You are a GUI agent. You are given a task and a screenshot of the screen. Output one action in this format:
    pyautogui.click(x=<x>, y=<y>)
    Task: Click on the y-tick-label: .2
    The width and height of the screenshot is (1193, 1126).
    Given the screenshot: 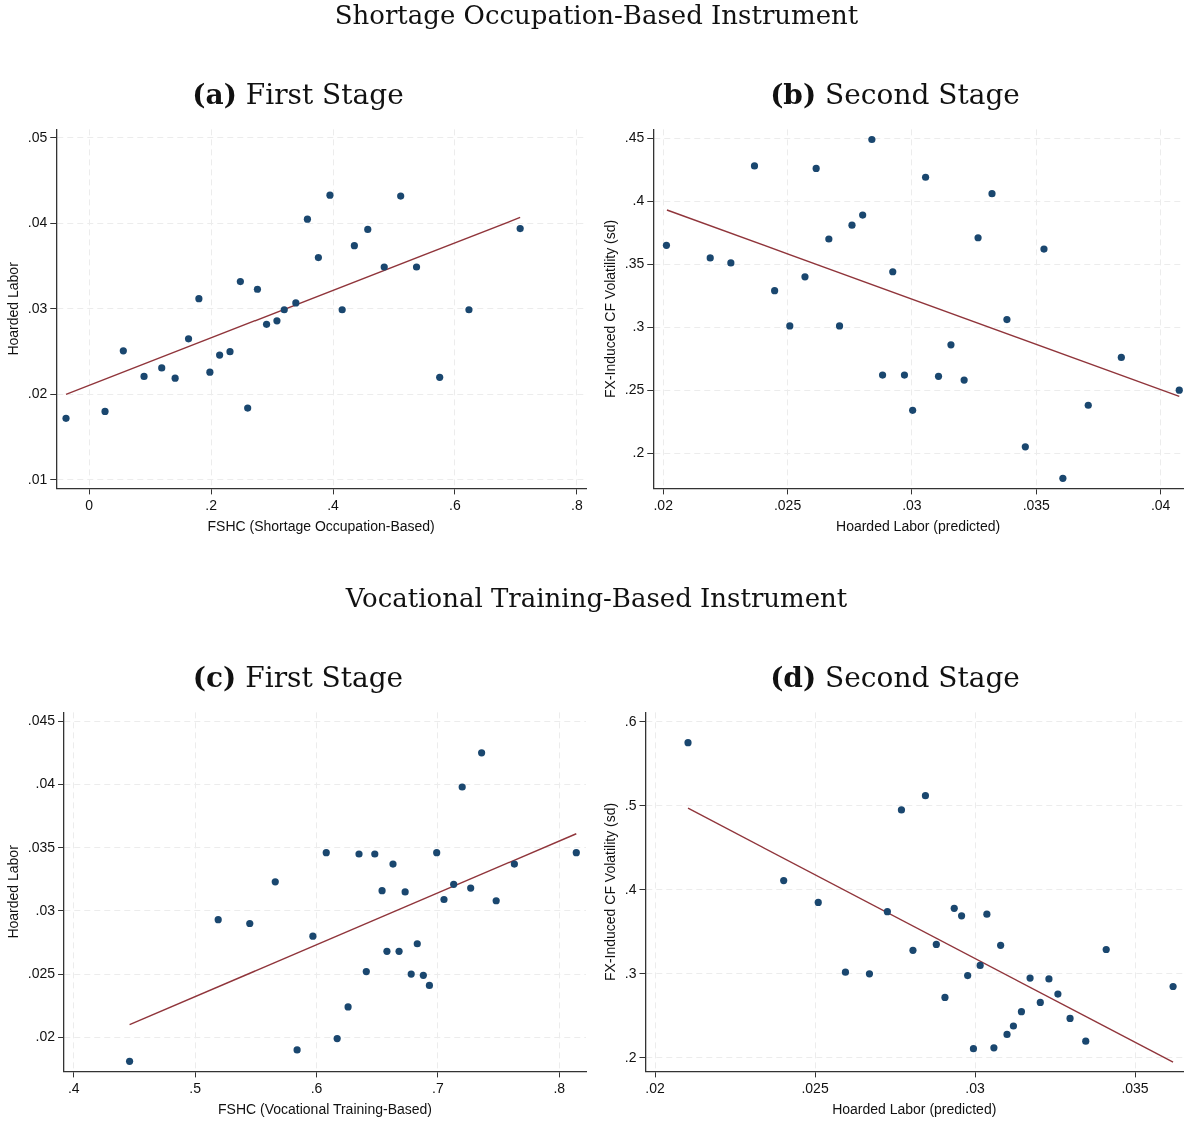 What is the action you would take?
    pyautogui.click(x=630, y=1056)
    